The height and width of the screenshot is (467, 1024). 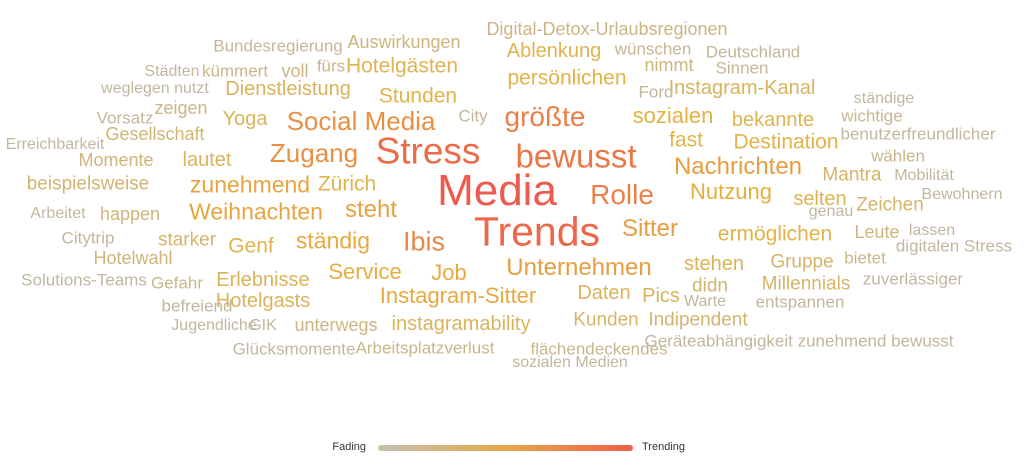 What do you see at coordinates (361, 121) in the screenshot?
I see `cloud-word: Social Media` at bounding box center [361, 121].